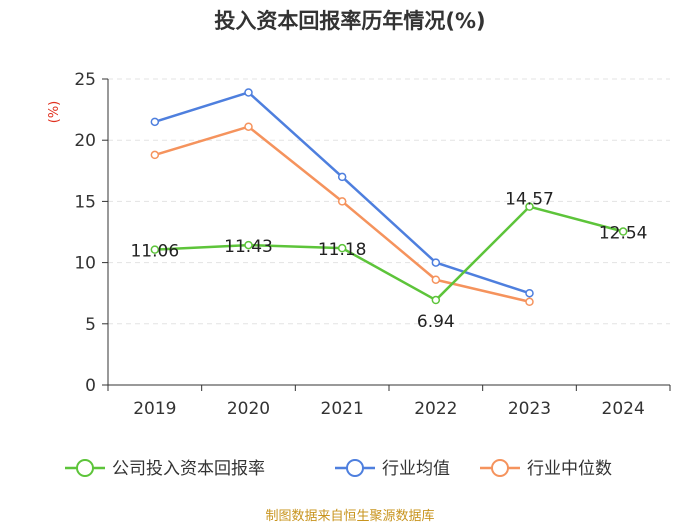 This screenshot has width=700, height=525. Describe the element at coordinates (435, 409) in the screenshot. I see `x-tick-label: 2022` at that location.